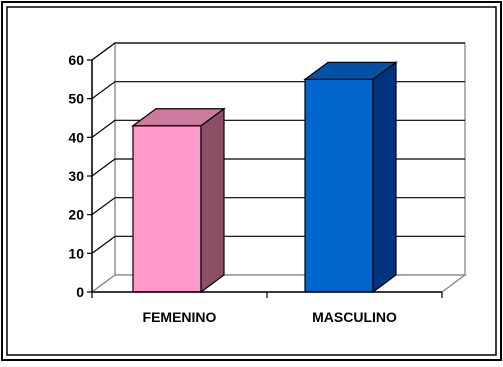 This screenshot has height=367, width=503. I want to click on x-tick-label: MASCULINO, so click(354, 317).